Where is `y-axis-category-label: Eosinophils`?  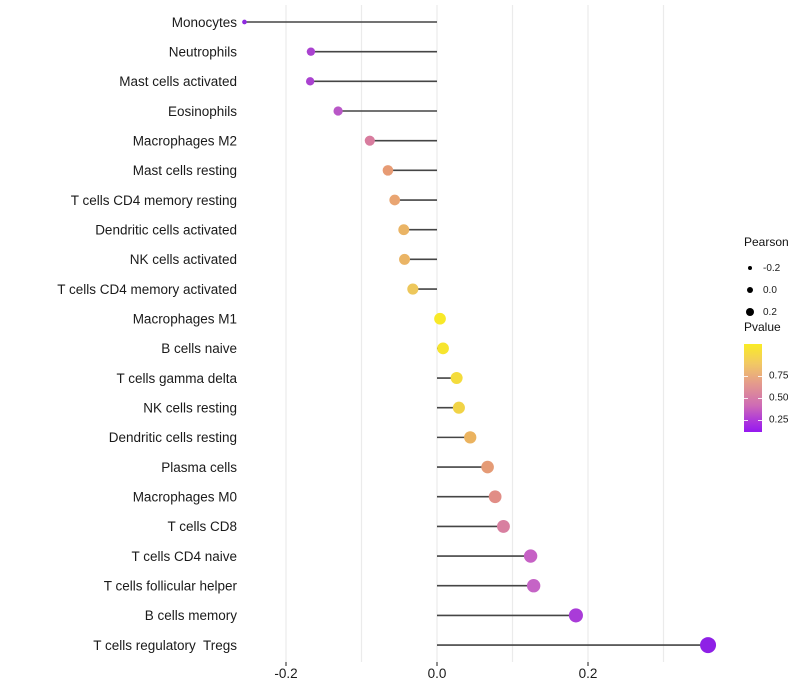 y-axis-category-label: Eosinophils is located at coordinates (202, 111).